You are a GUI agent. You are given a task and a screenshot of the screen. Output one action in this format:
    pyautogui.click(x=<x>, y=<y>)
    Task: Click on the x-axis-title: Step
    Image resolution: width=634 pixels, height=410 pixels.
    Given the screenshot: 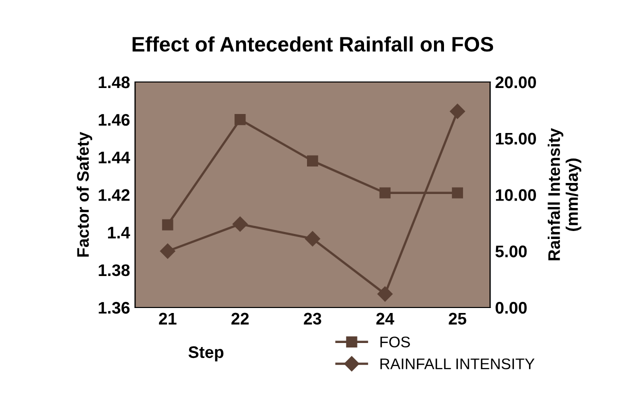 What is the action you would take?
    pyautogui.click(x=206, y=354)
    